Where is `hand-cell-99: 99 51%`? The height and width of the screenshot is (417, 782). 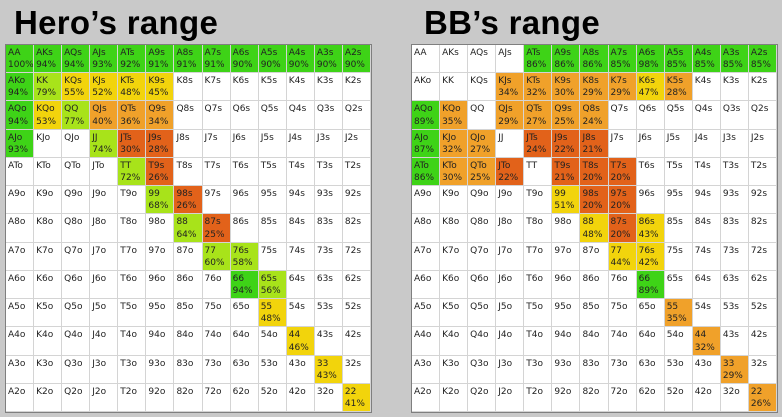 hand-cell-99: 99 51% is located at coordinates (566, 200).